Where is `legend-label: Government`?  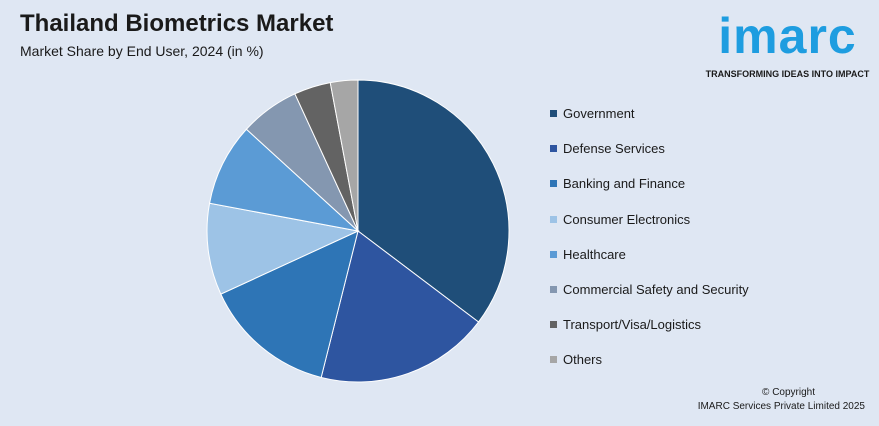
legend-label: Government is located at coordinates (599, 114).